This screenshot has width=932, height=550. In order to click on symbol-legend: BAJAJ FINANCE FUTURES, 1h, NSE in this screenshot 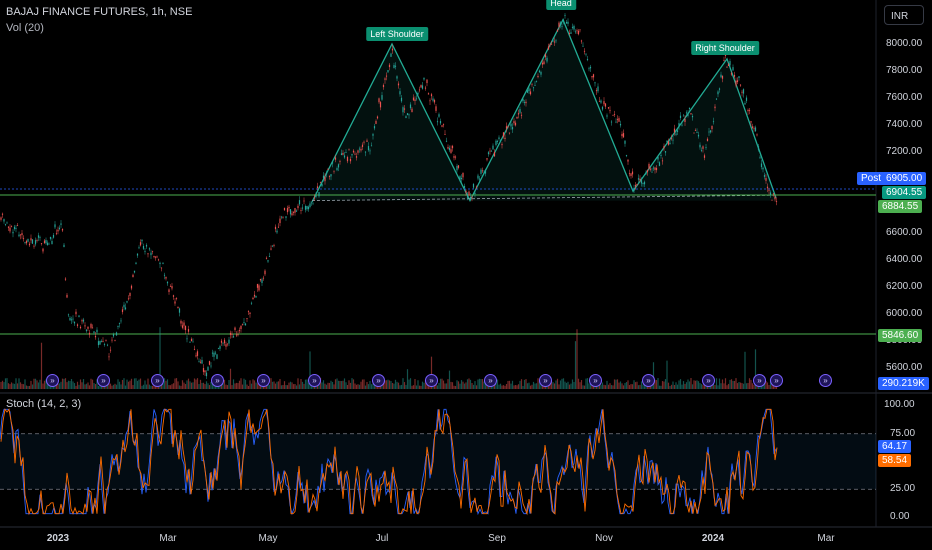, I will do `click(99, 12)`.